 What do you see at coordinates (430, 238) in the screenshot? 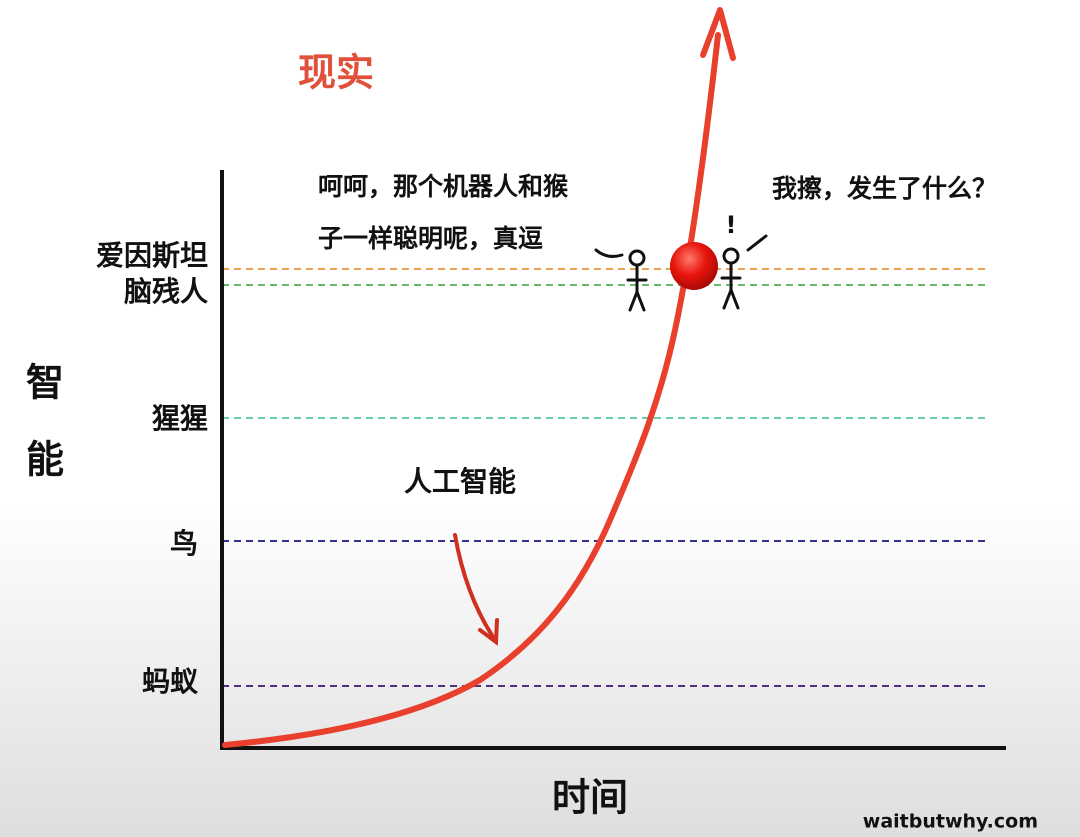
I see `speech-left: 子一样聪明呢，真逗` at bounding box center [430, 238].